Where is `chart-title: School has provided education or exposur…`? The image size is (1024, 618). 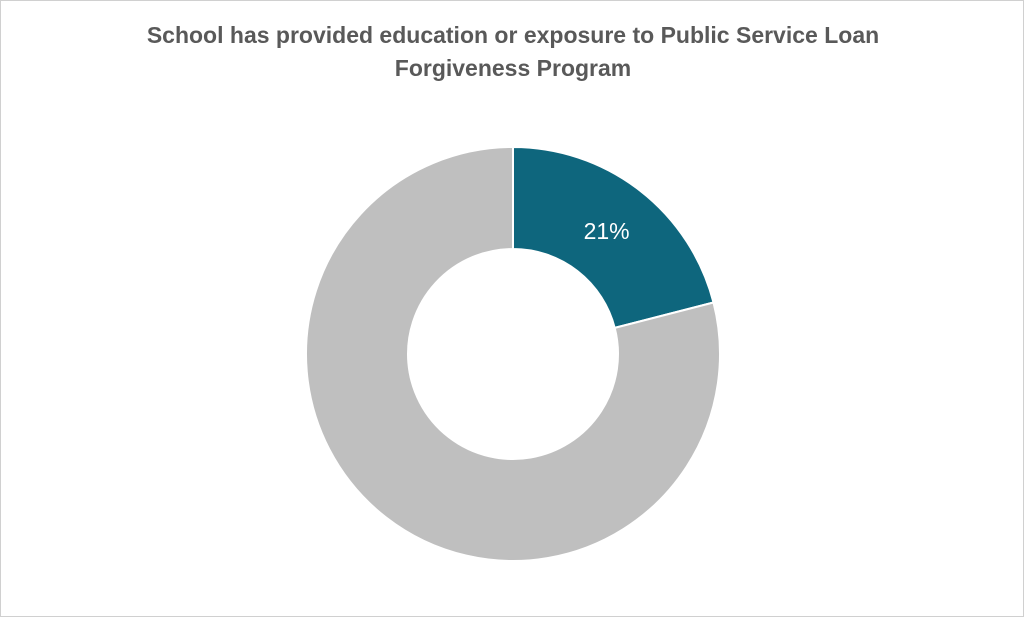
chart-title: School has provided education or exposur… is located at coordinates (513, 51).